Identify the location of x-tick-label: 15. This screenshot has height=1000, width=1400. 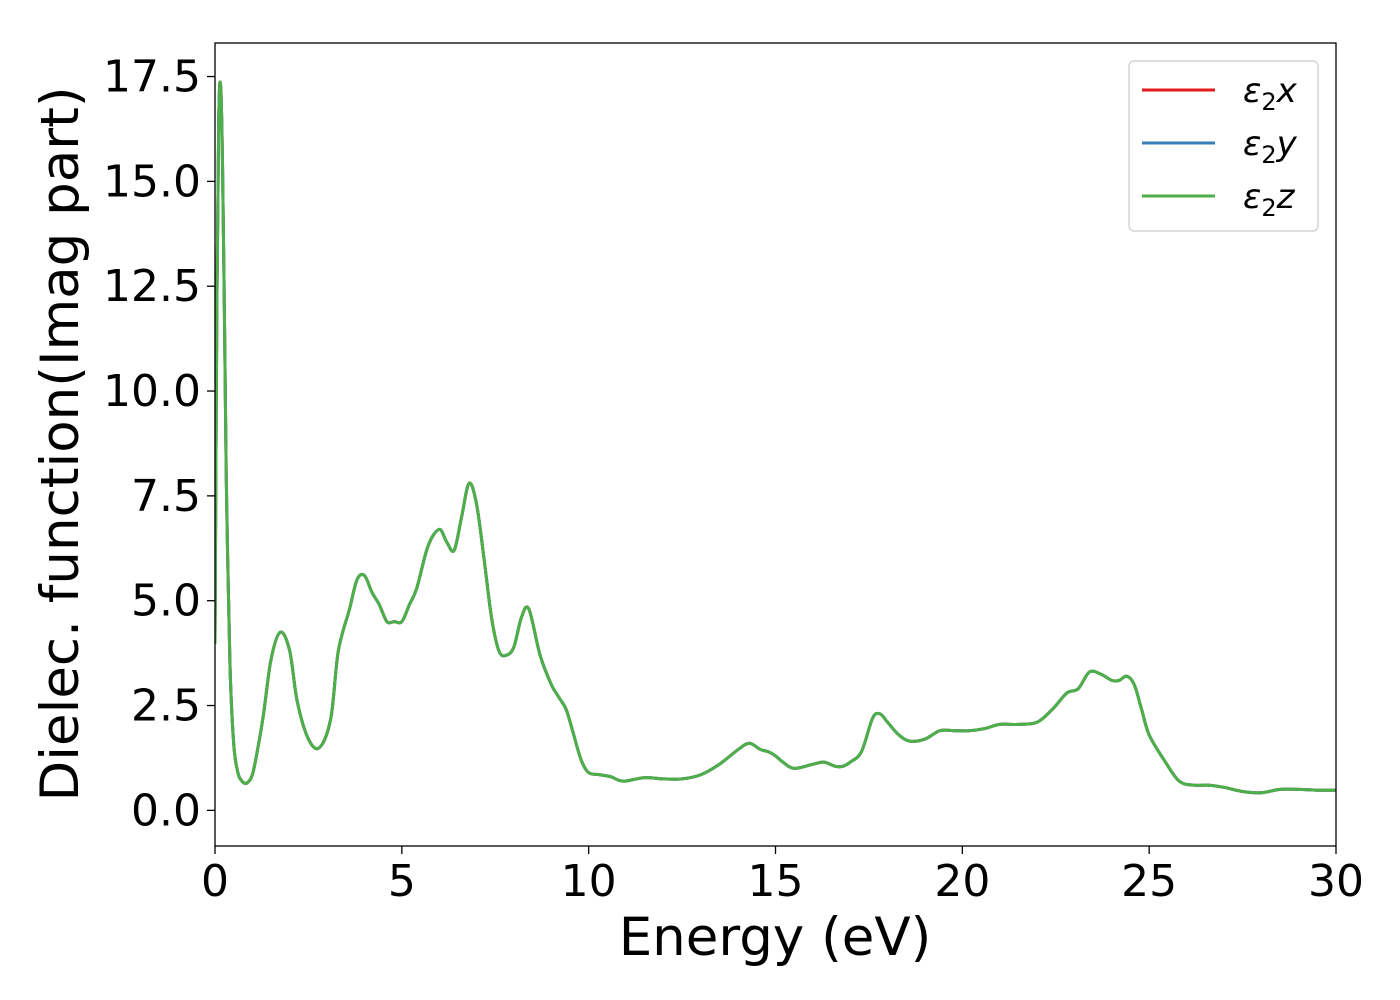
(776, 881).